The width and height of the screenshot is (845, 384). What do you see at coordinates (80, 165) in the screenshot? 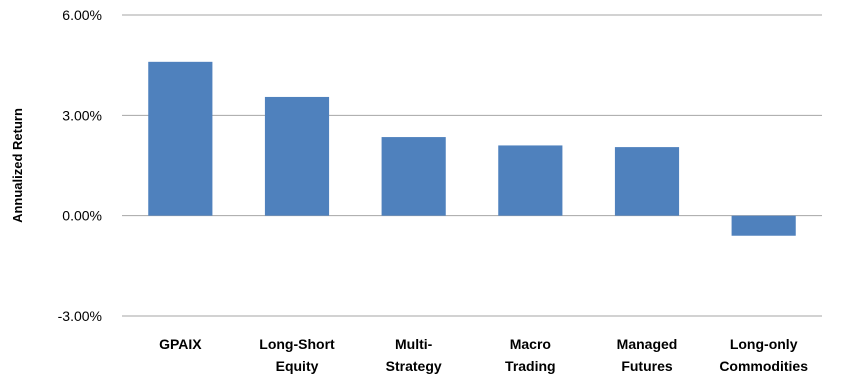
I see `y-axis-ticks: -3.00% 0.00% 3.00% 6.00%` at bounding box center [80, 165].